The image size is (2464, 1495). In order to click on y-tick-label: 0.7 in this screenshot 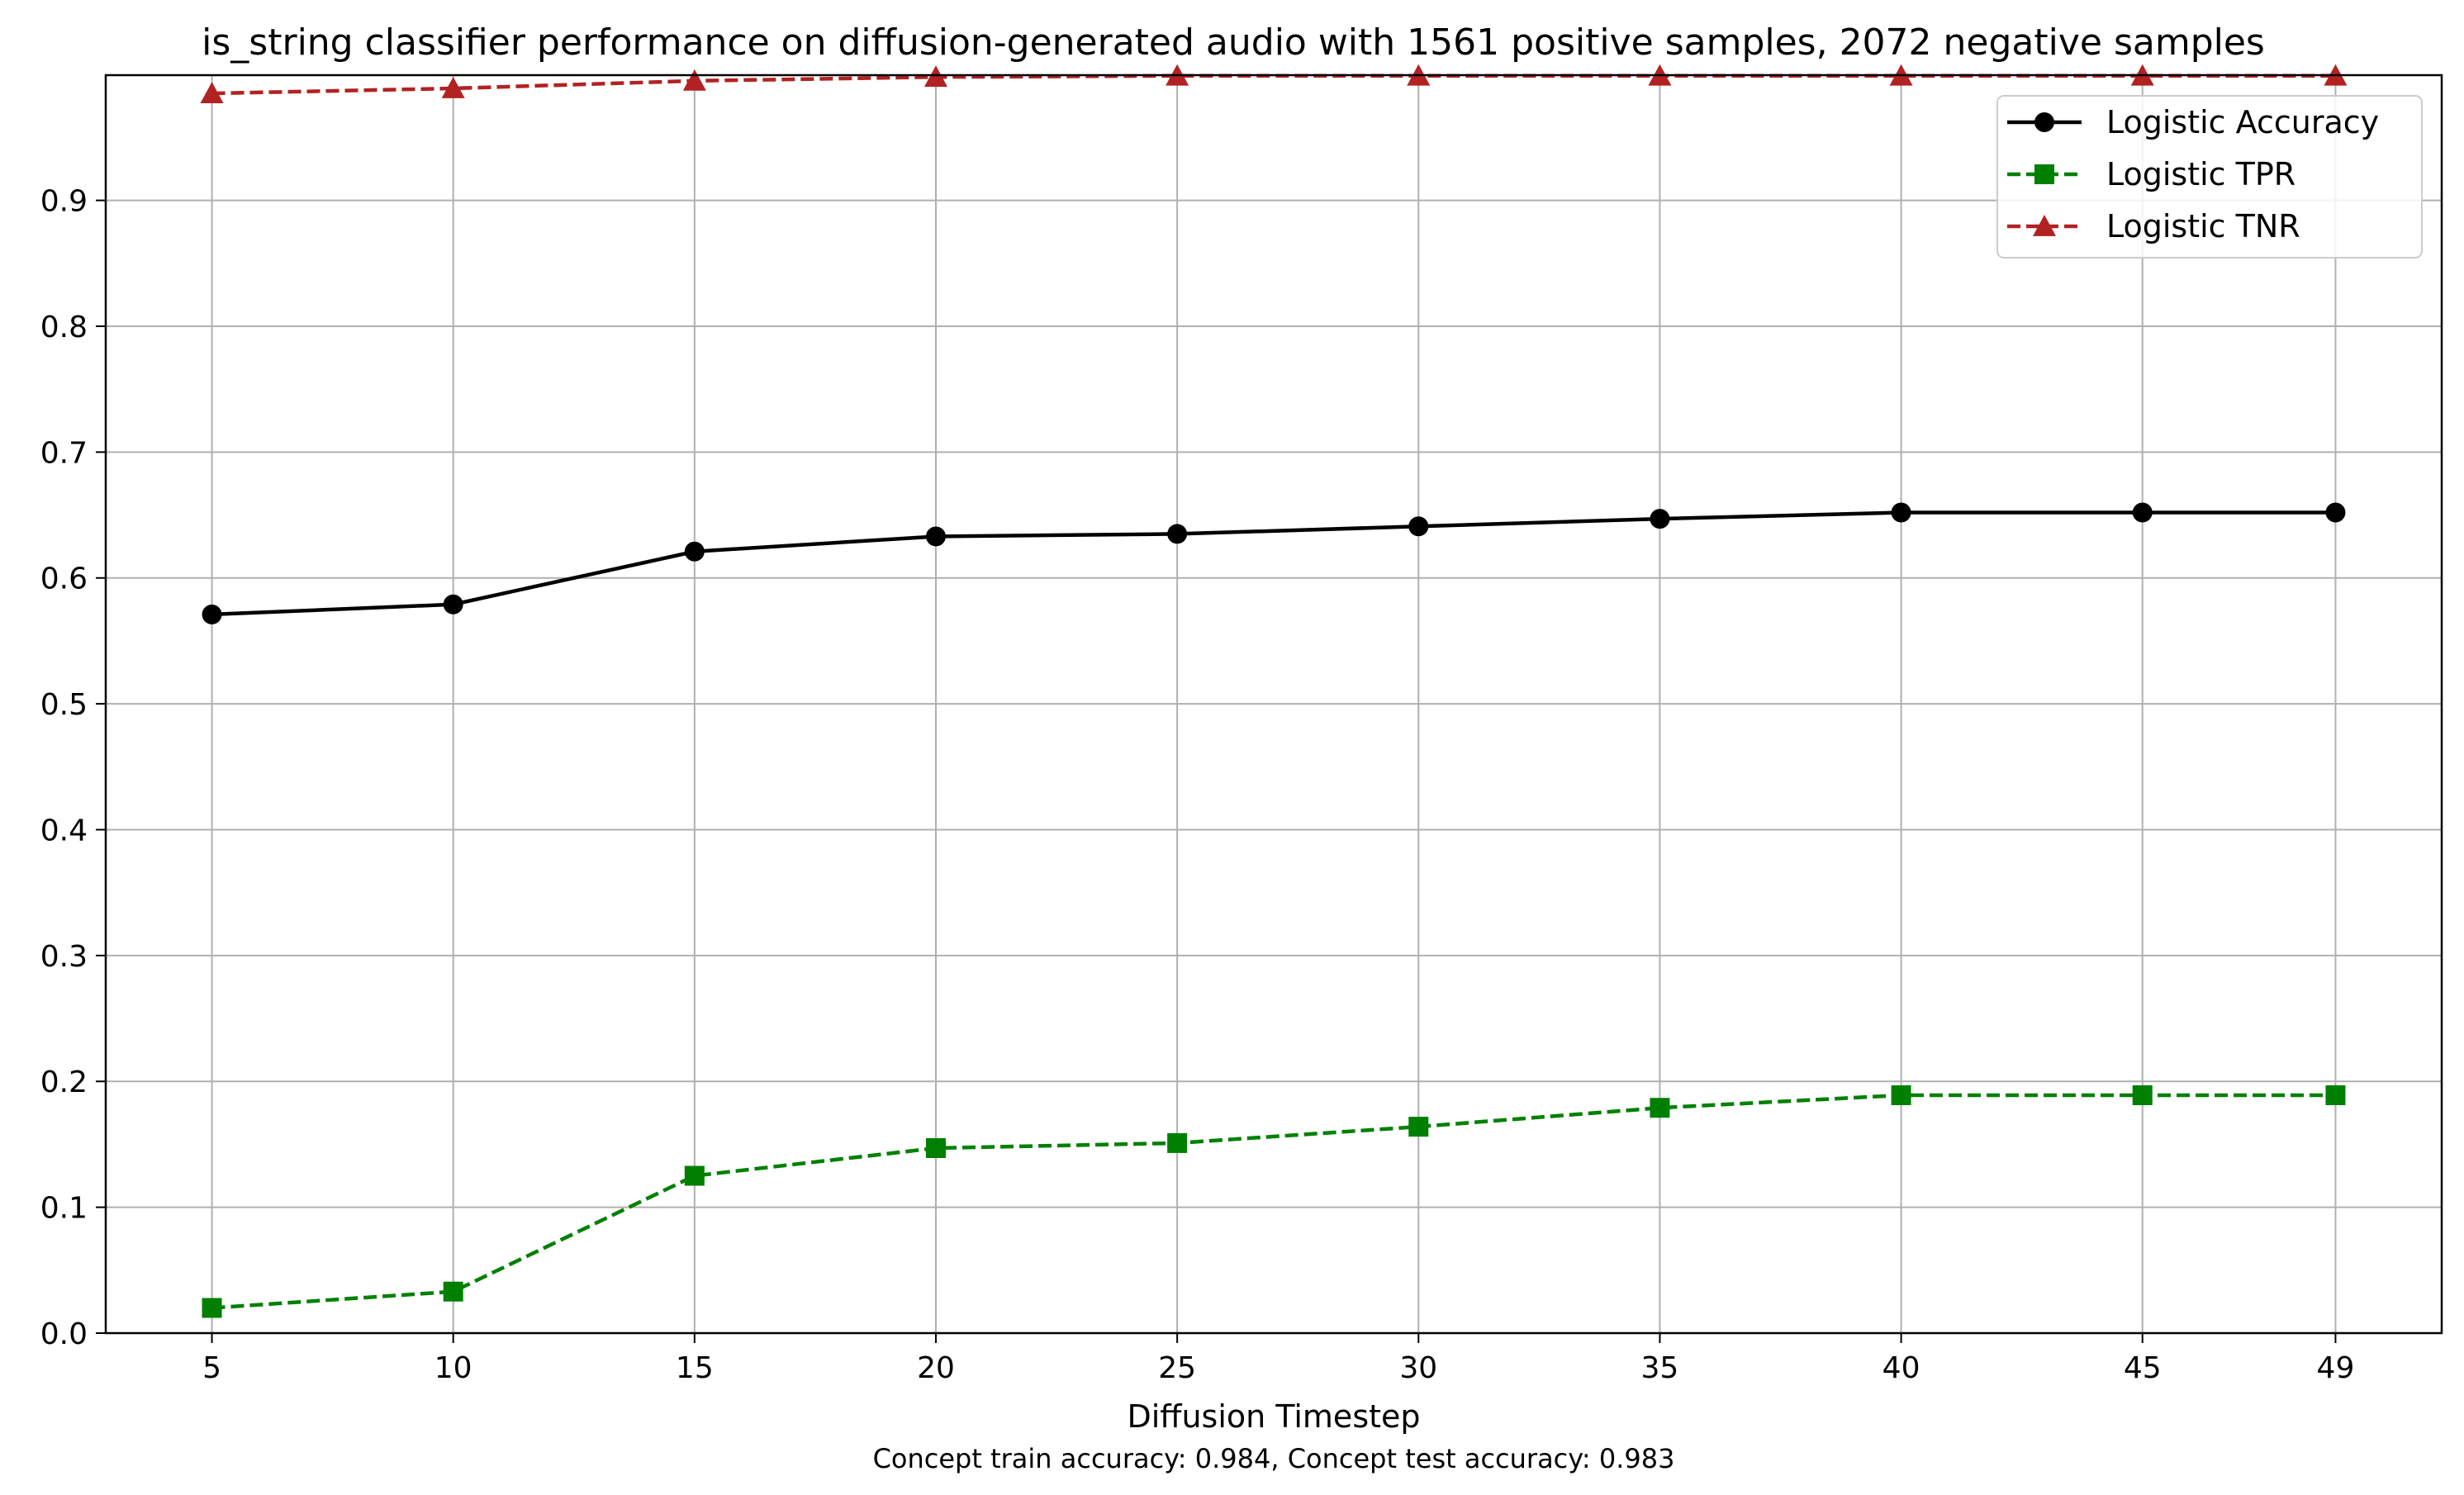, I will do `click(64, 453)`.